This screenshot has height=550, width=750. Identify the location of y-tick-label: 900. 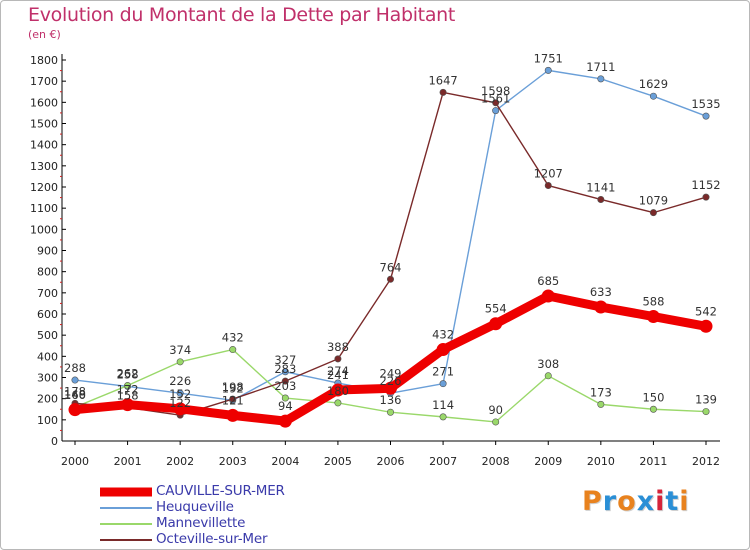
(47, 251).